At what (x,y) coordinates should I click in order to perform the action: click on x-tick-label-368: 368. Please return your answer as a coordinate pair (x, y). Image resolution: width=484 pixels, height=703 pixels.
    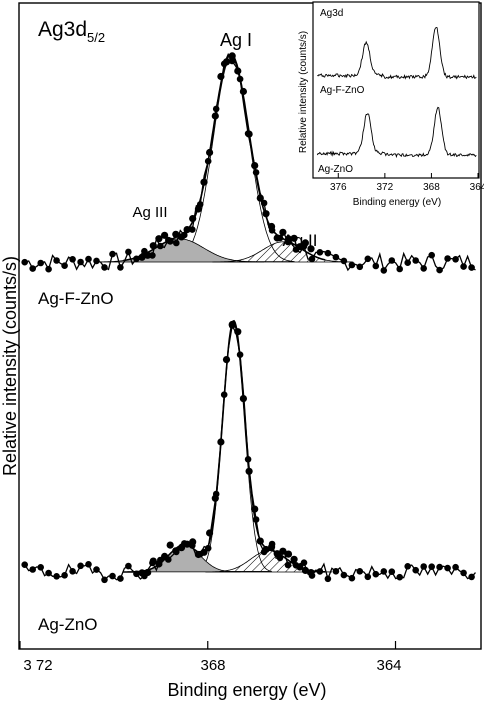
    Looking at the image, I should click on (212, 665).